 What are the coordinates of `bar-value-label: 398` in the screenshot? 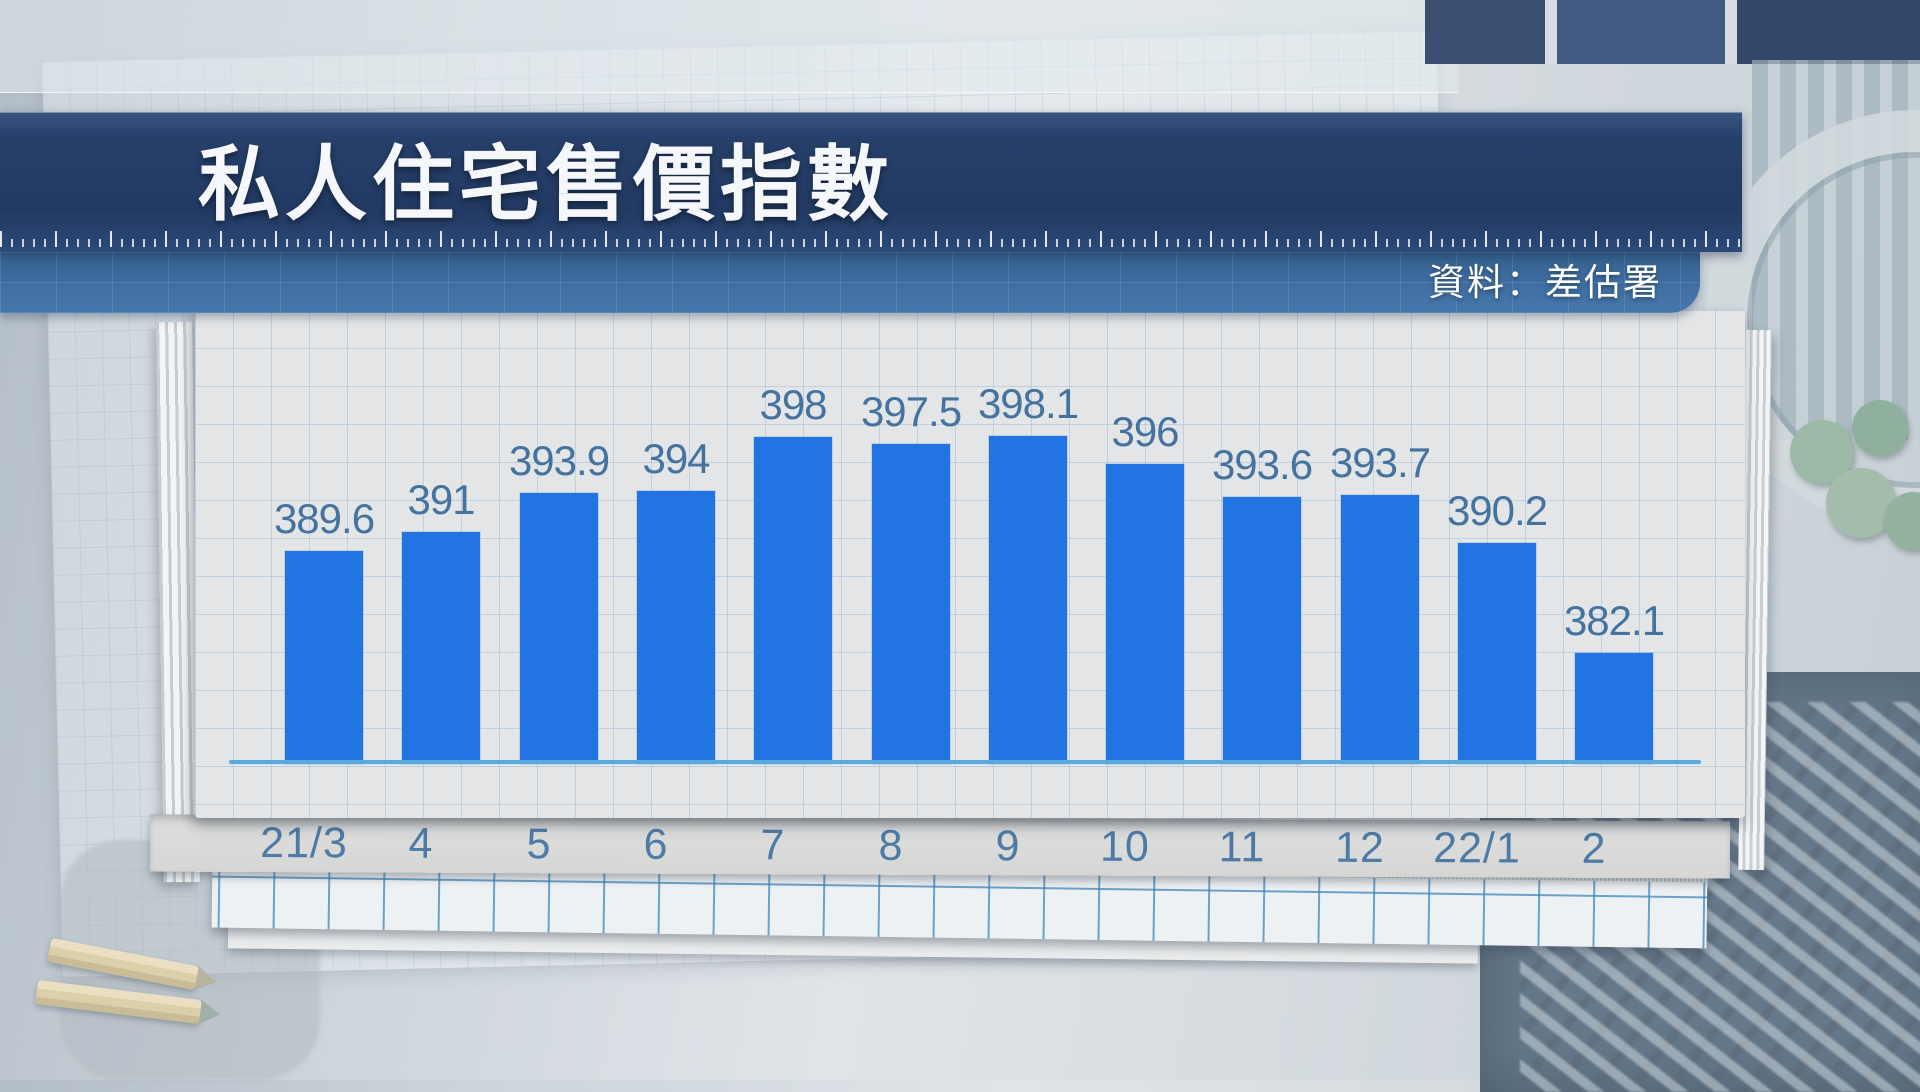 It's located at (793, 404).